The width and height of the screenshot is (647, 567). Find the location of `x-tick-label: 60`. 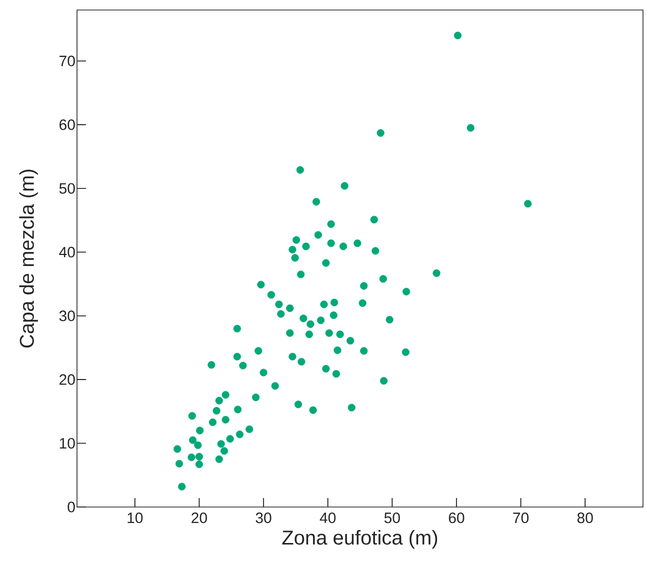

x-tick-label: 60 is located at coordinates (456, 518).